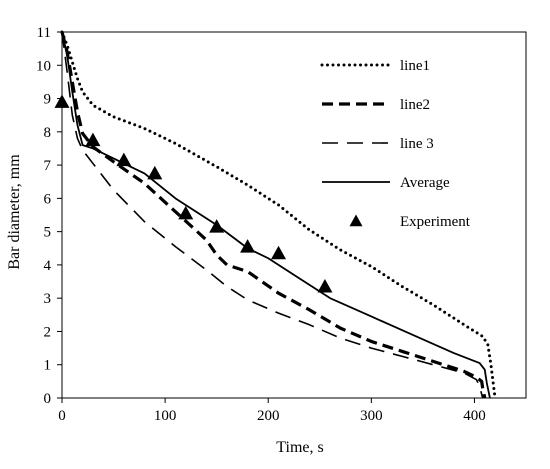 Image resolution: width=550 pixels, height=469 pixels. Describe the element at coordinates (48, 133) in the screenshot. I see `y-tick-label: 8` at that location.